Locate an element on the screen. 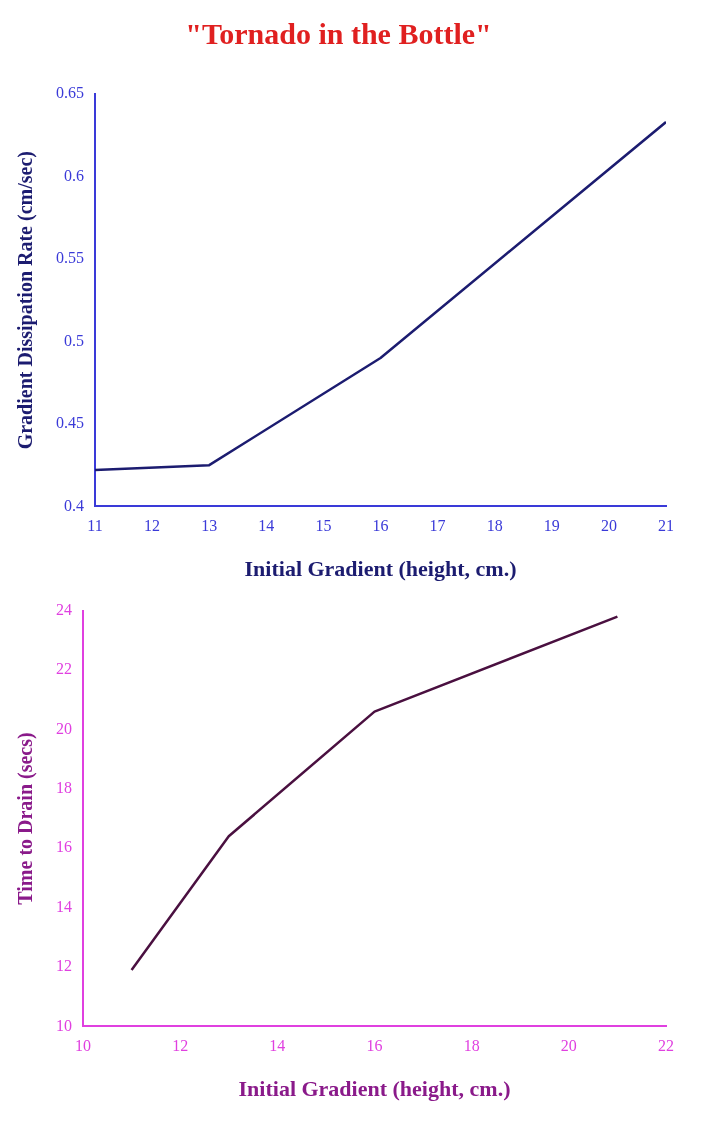  y-tick-label: 10 is located at coordinates (63, 1025).